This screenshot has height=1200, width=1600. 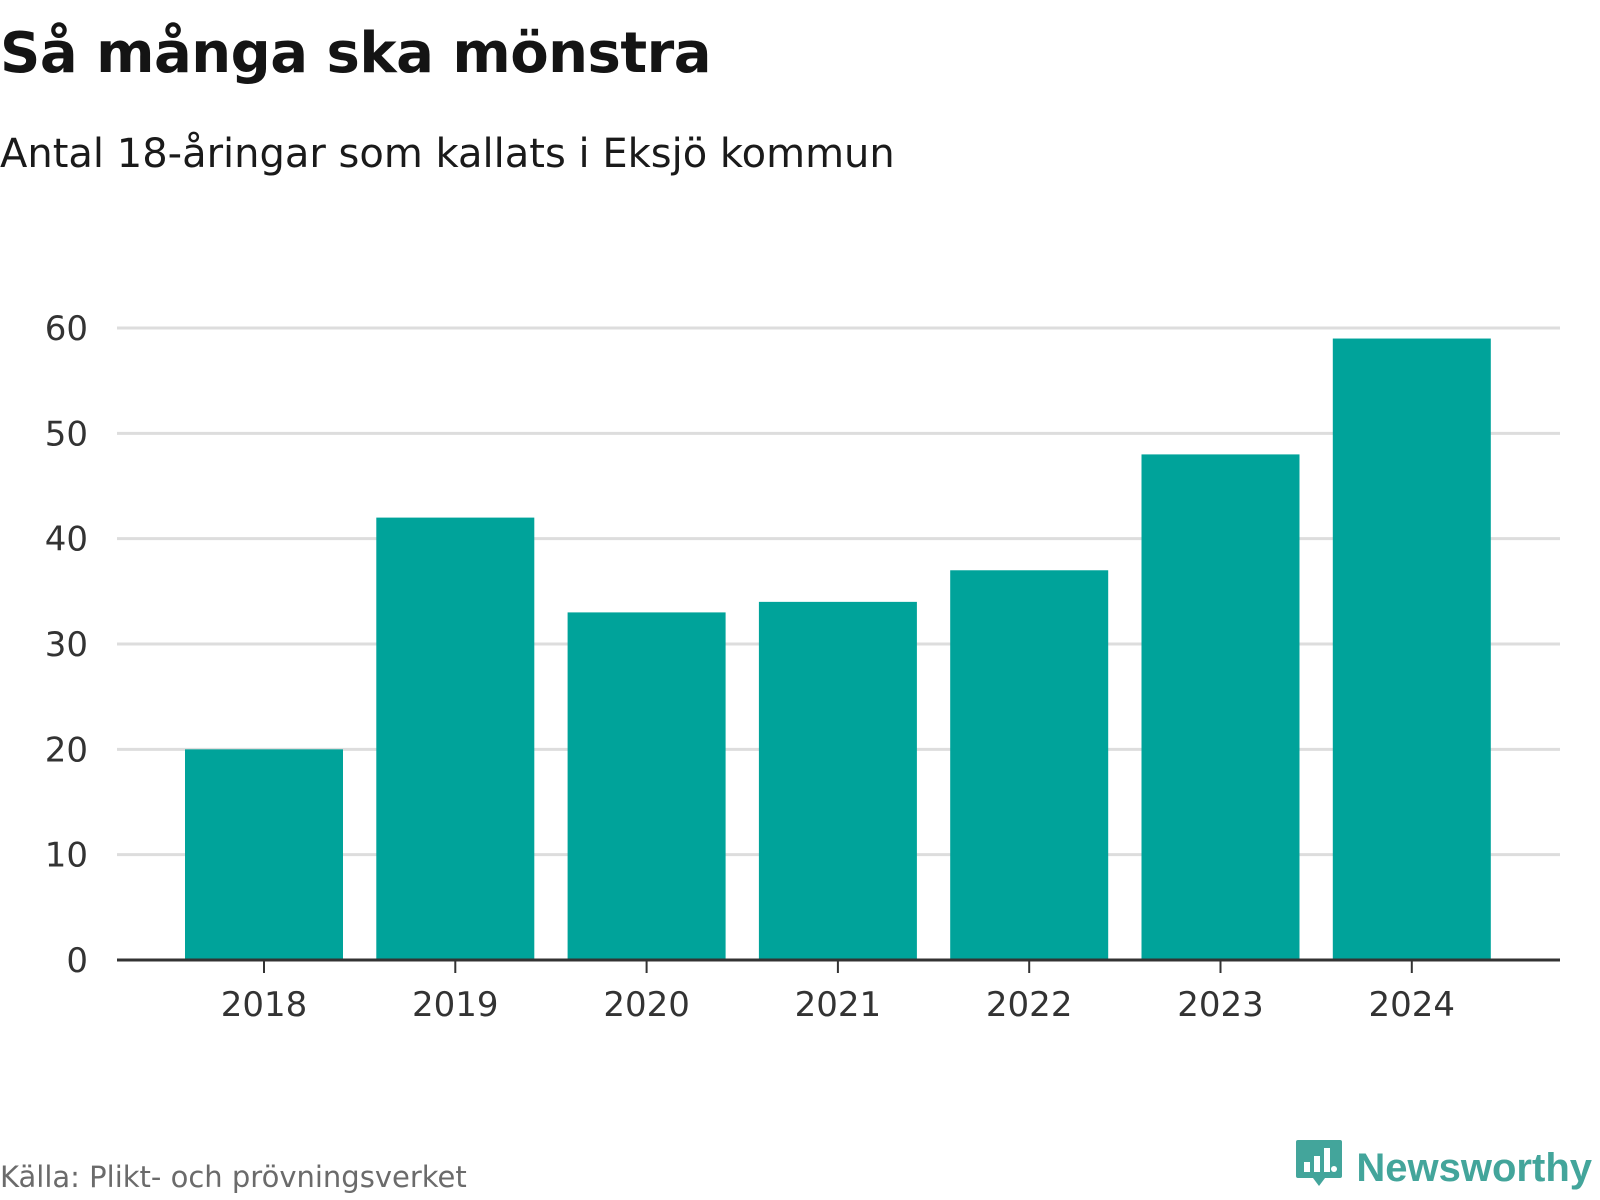 I want to click on y-axis-tick-labels: 0 10 20 30 40 50 60, so click(x=66, y=645).